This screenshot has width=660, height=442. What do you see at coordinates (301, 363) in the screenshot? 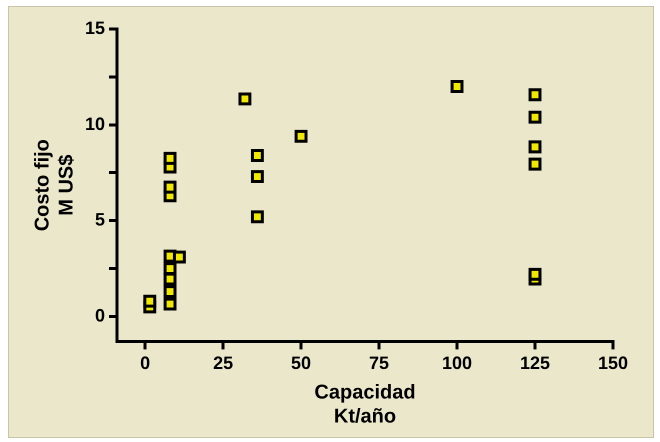
I see `x-tick-label: 50` at bounding box center [301, 363].